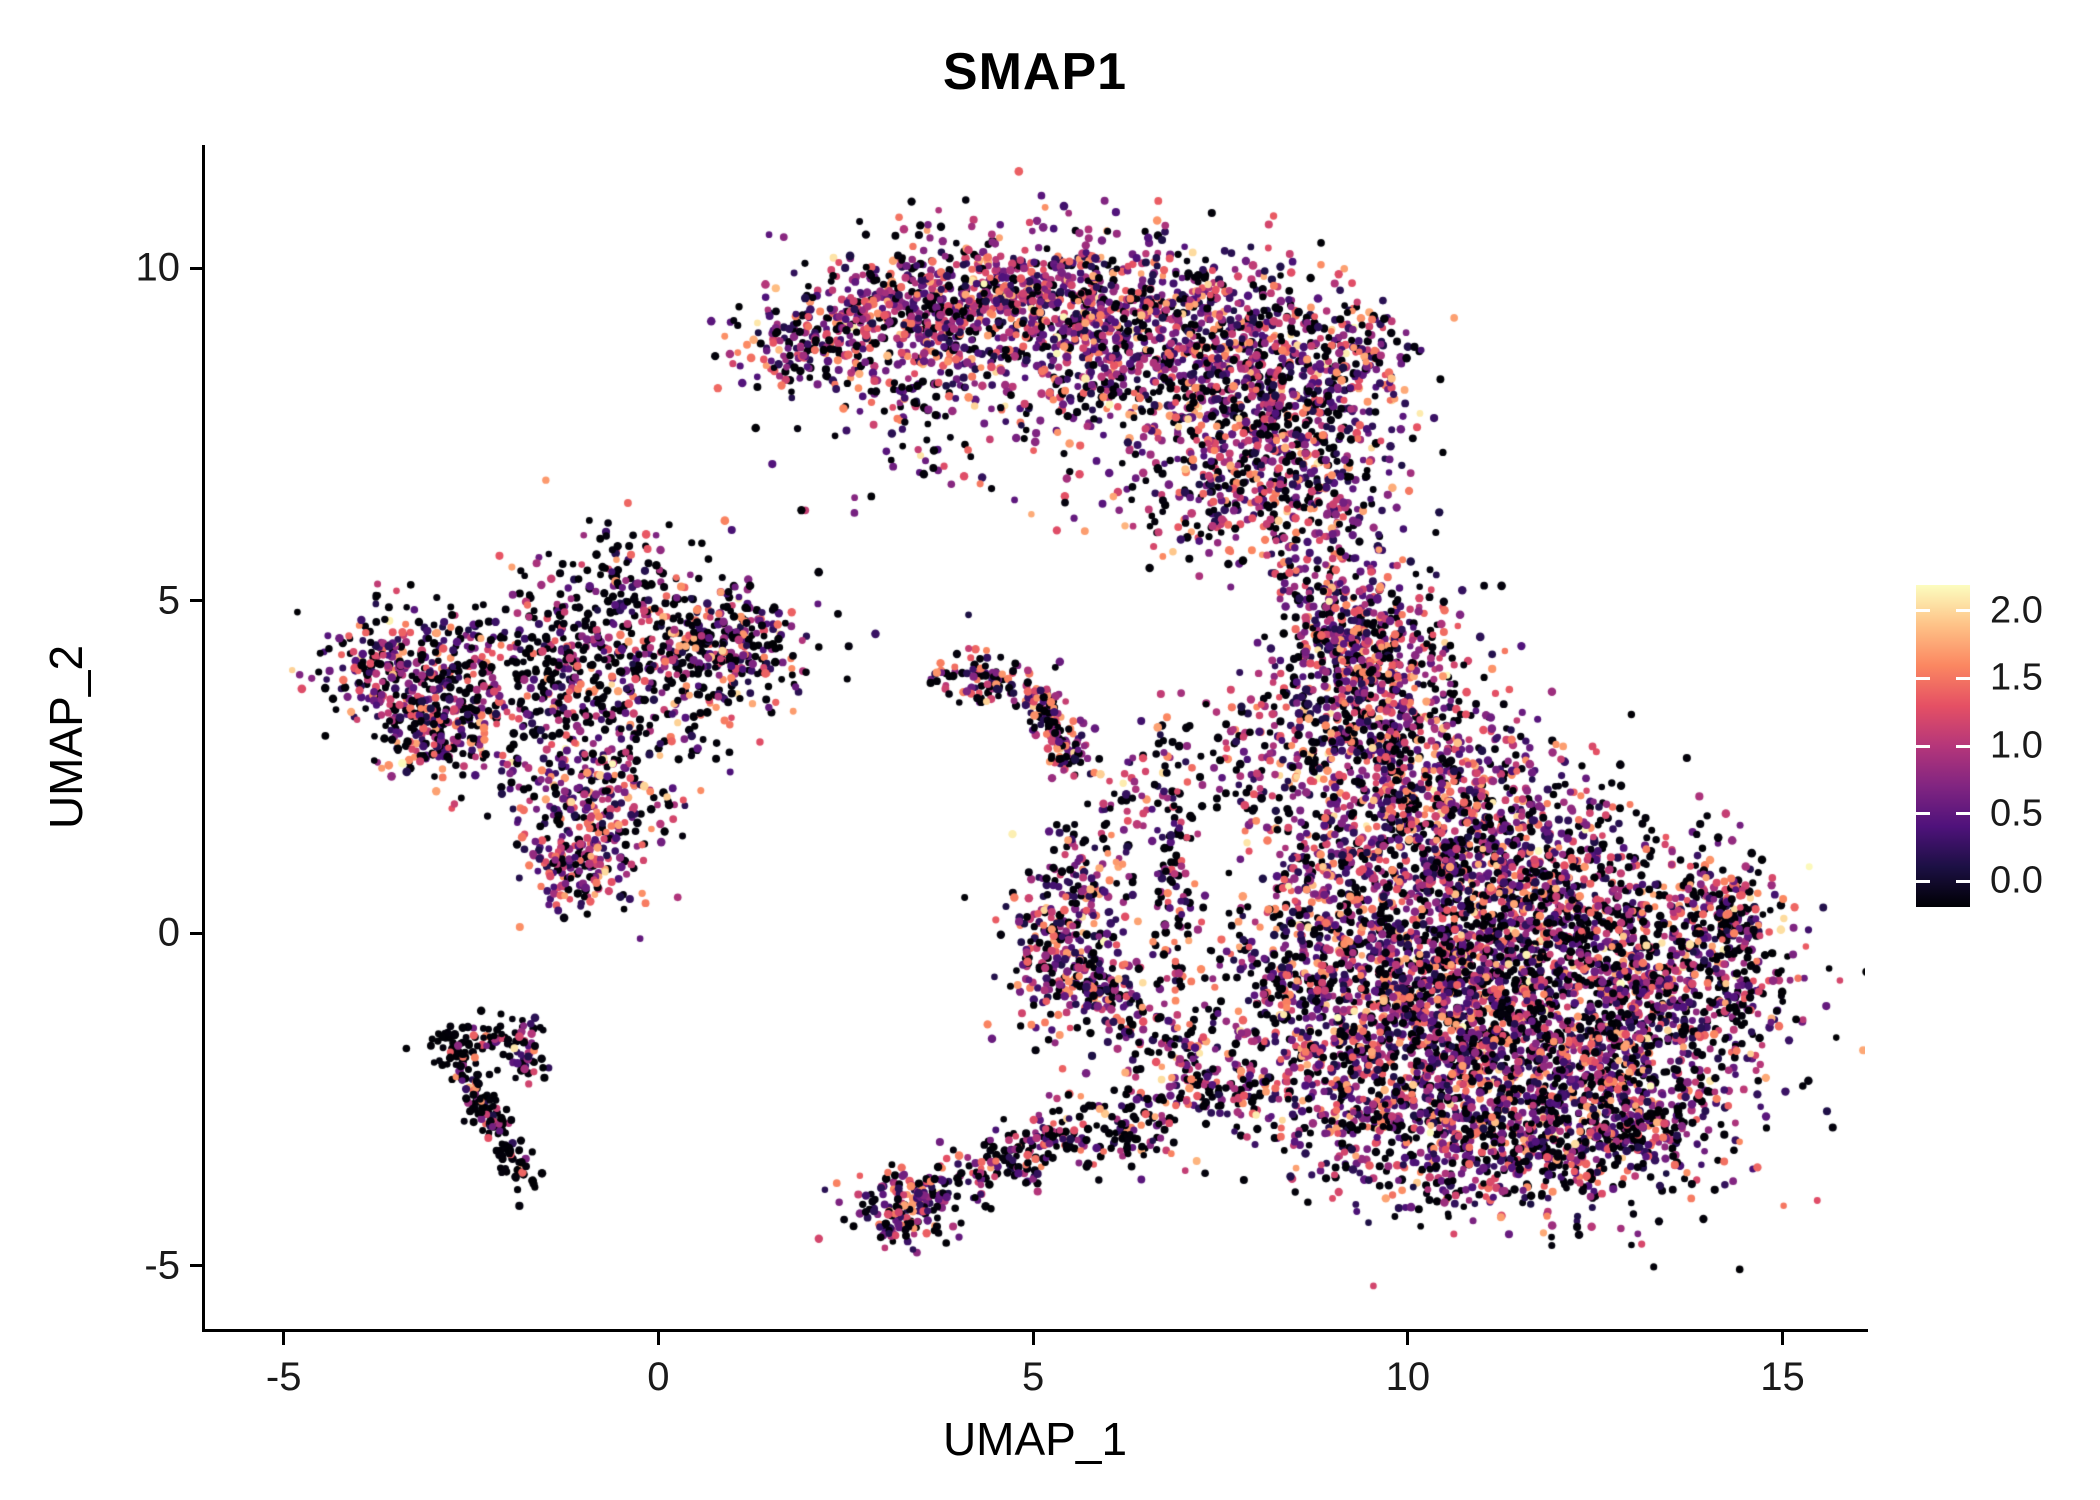  Describe the element at coordinates (203, 738) in the screenshot. I see `y-axis-line` at that location.